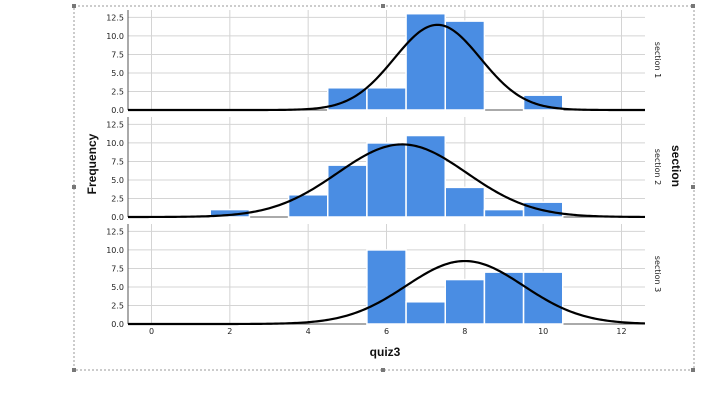  I want to click on x-axis-title: quiz3, so click(385, 352).